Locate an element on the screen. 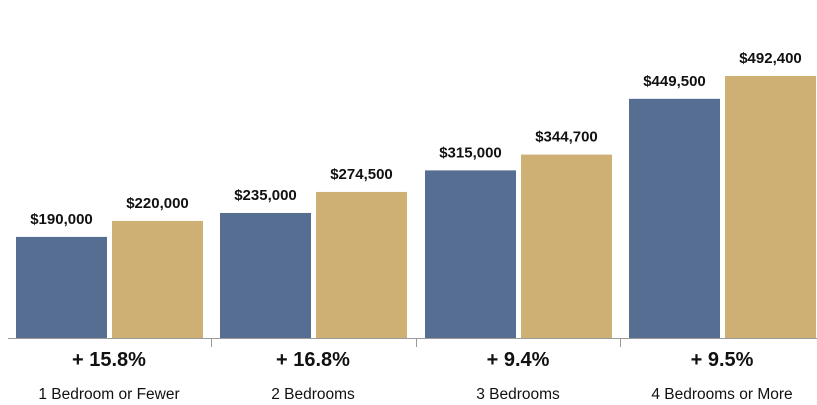 Image resolution: width=817 pixels, height=405 pixels. change-percent-label: + 16.8% is located at coordinates (313, 360).